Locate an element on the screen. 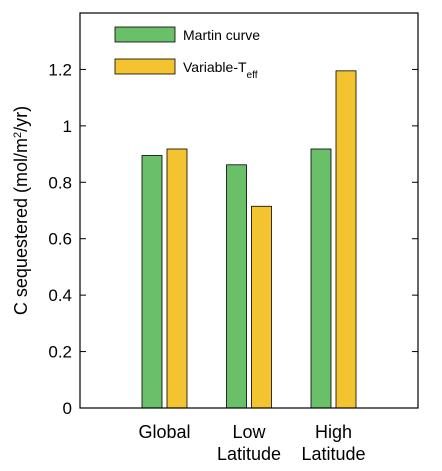 This screenshot has height=471, width=442. legend-label: Martin curve is located at coordinates (221, 35).